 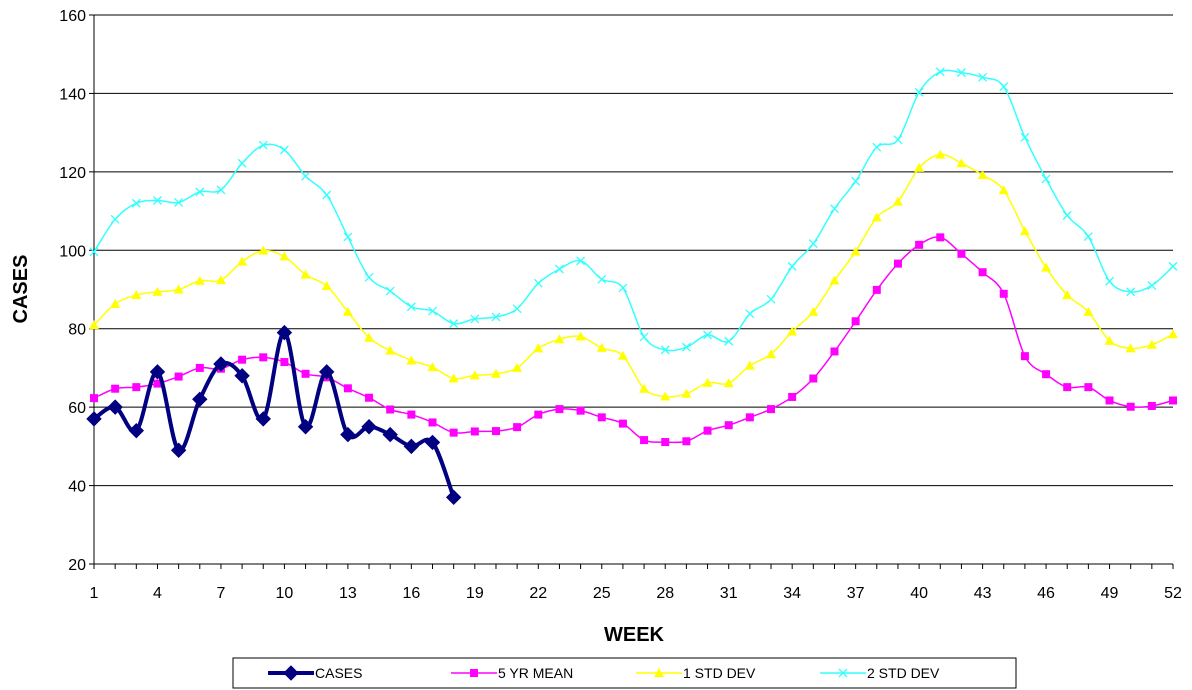 I want to click on x-ticks: 1 4 7 10 13 16 19 22 25 28 31 34 37 40 43 46 49 52, so click(x=636, y=583).